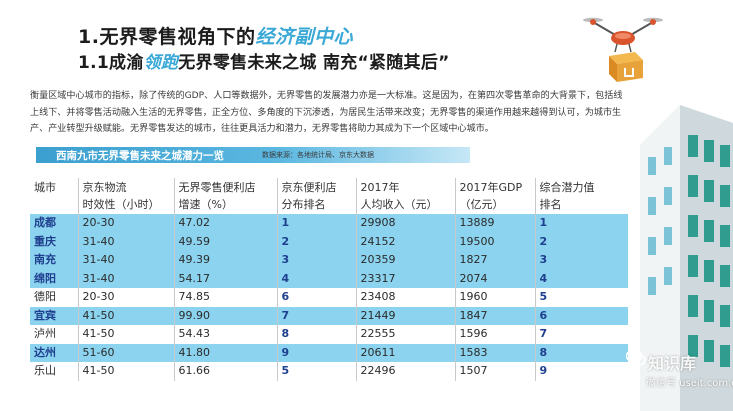  What do you see at coordinates (226, 223) in the screenshot?
I see `cell-growth: 47.02` at bounding box center [226, 223].